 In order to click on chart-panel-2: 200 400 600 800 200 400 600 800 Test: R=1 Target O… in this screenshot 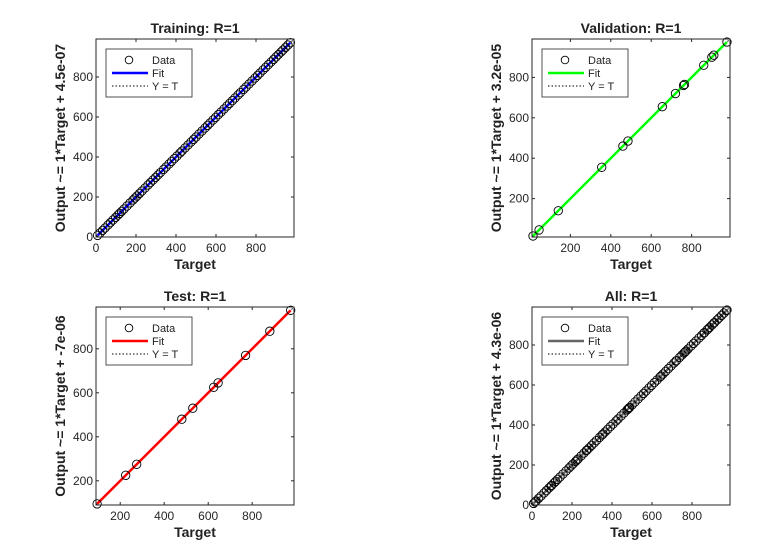, I will do `click(174, 414)`.